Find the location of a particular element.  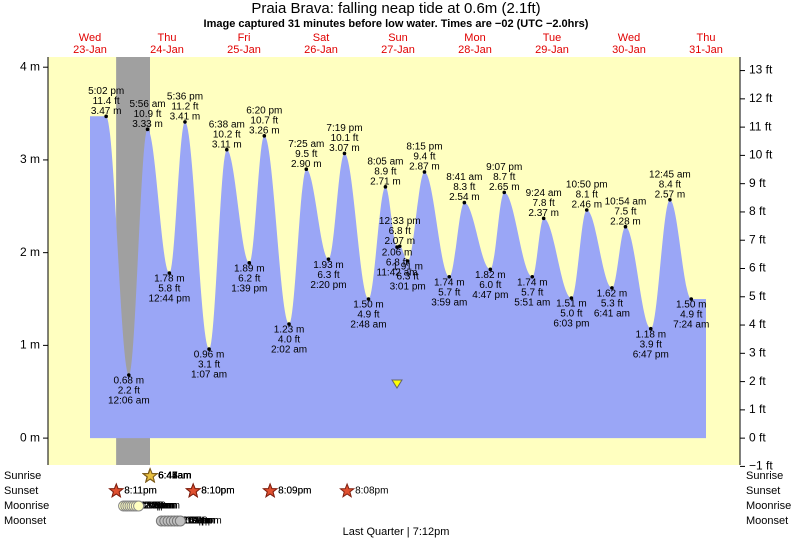

row-label: Moonrise is located at coordinates (26, 506).